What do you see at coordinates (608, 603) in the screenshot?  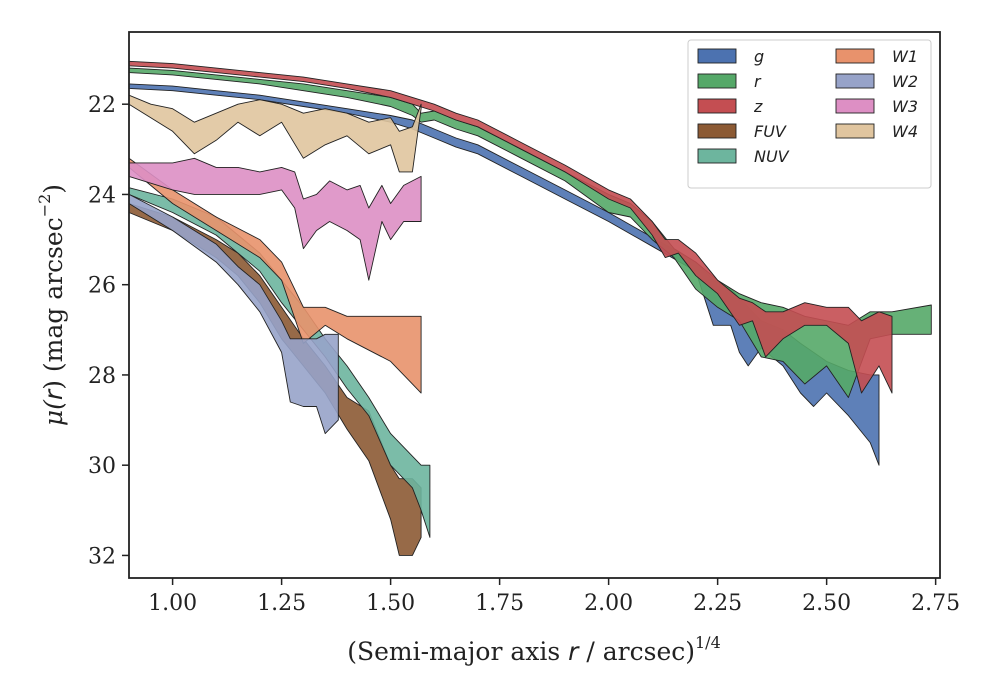 I see `x-tick-label: 2.00` at bounding box center [608, 603].